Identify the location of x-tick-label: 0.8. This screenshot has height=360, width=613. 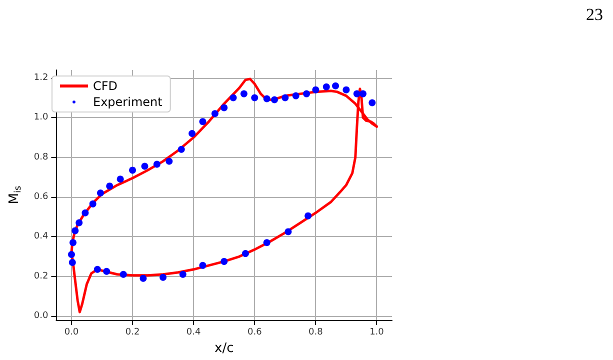
(316, 333).